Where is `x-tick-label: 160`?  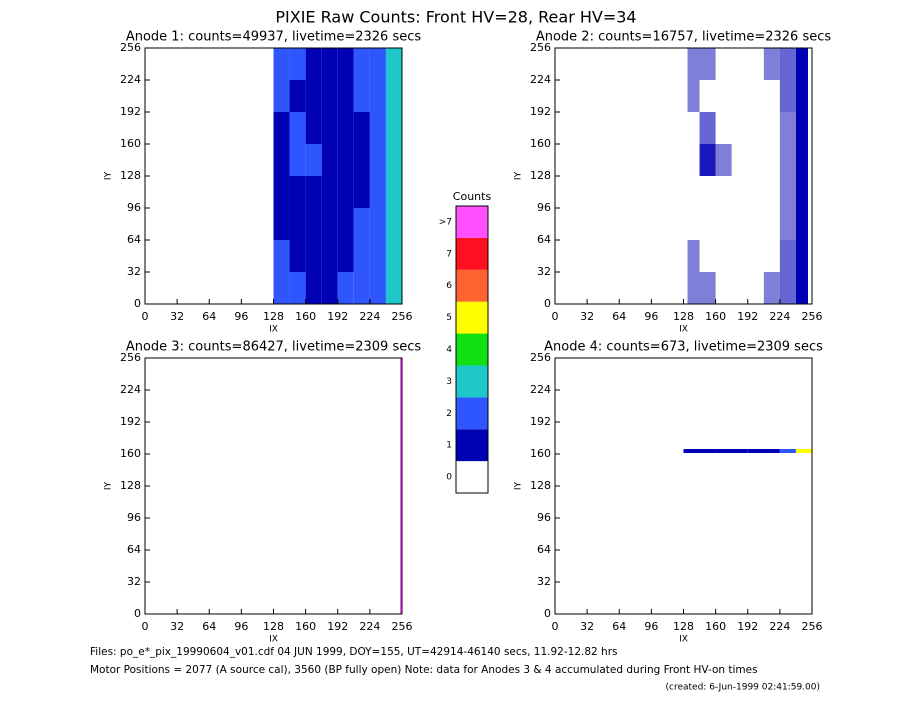
x-tick-label: 160 is located at coordinates (715, 316).